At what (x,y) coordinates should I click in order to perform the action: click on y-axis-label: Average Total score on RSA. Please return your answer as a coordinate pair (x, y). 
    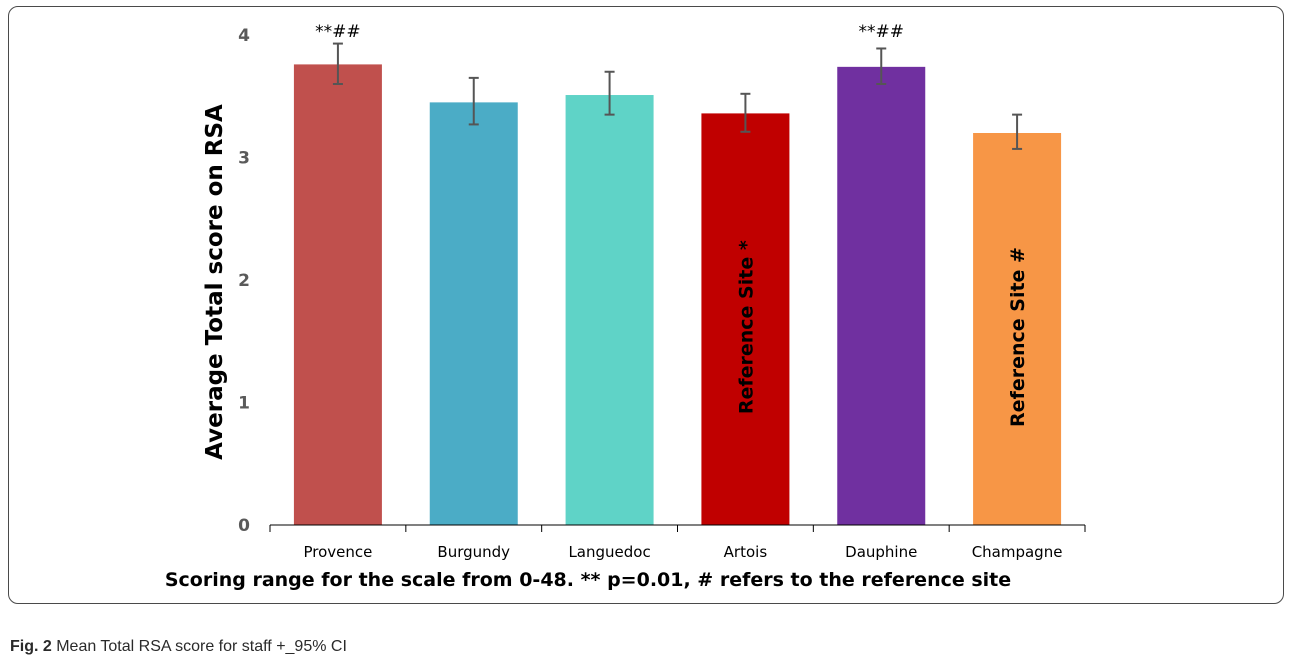
    Looking at the image, I should click on (215, 282).